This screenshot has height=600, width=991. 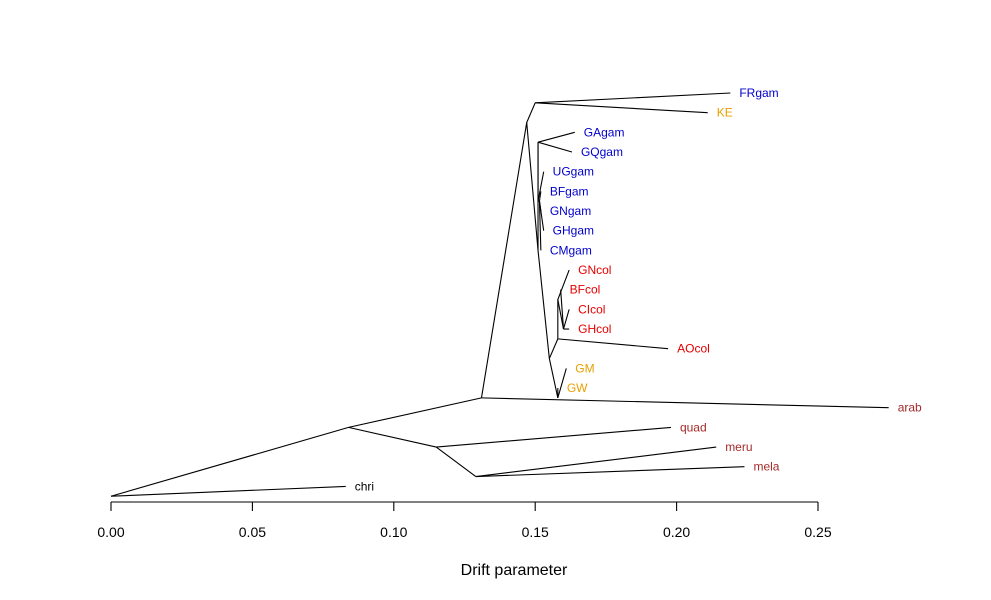 I want to click on branch-n_e-FRgam, so click(x=633, y=98).